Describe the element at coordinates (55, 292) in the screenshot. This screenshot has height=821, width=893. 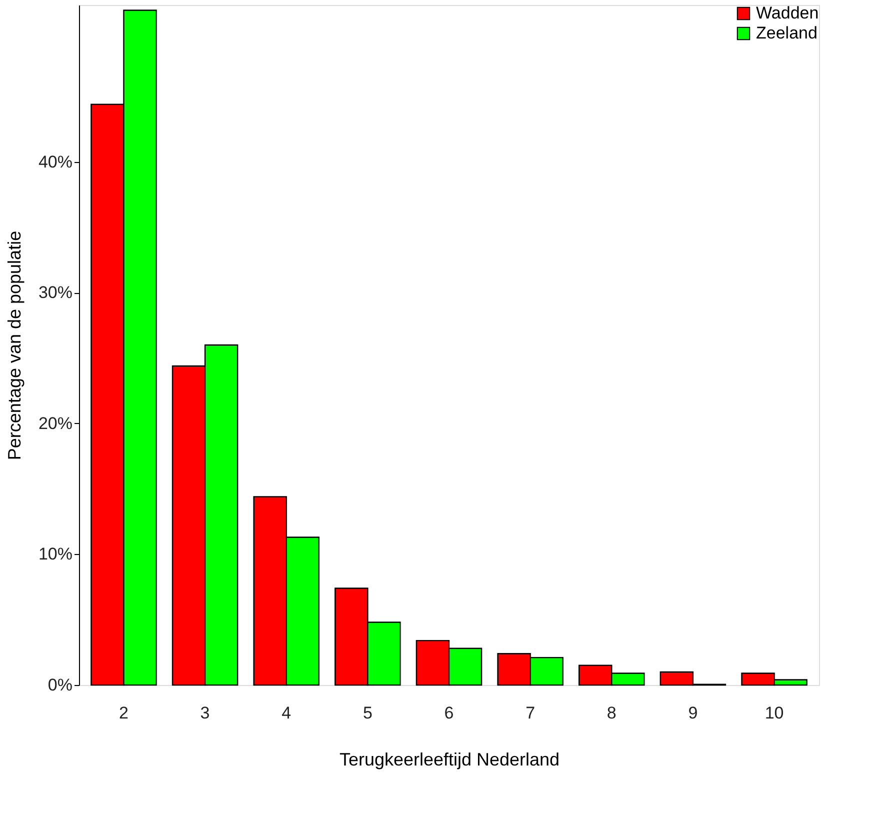
I see `y-tick-label: 30%` at that location.